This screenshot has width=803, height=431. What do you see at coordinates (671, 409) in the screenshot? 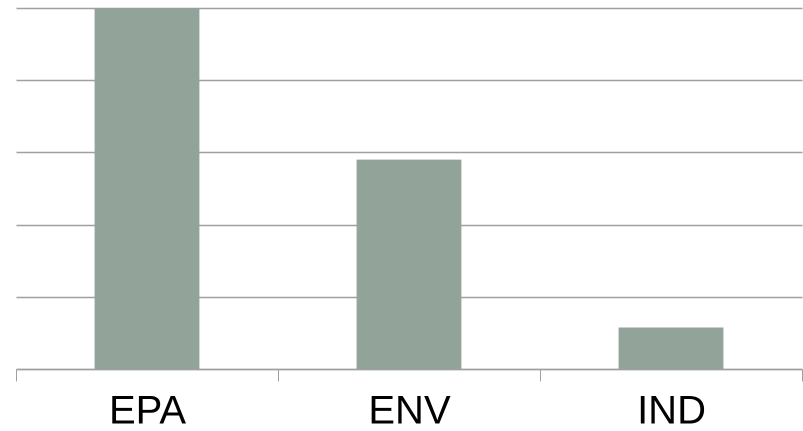
I see `x-tick-label: IND` at bounding box center [671, 409].